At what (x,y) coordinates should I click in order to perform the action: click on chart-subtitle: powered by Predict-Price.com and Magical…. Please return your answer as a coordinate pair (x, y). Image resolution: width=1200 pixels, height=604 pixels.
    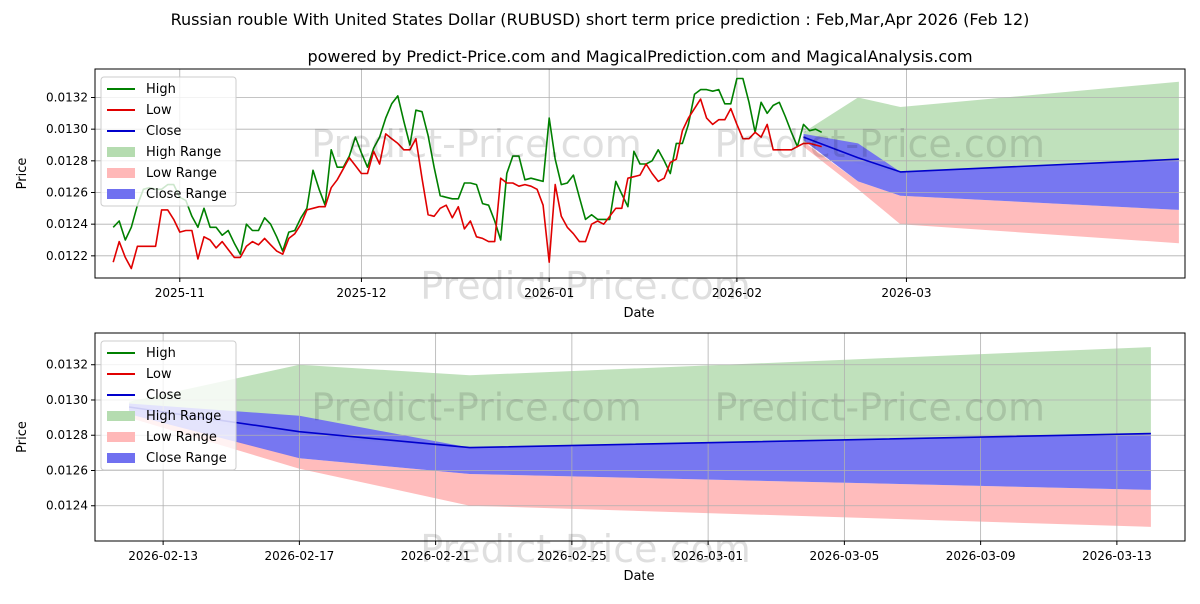
    Looking at the image, I should click on (639, 56).